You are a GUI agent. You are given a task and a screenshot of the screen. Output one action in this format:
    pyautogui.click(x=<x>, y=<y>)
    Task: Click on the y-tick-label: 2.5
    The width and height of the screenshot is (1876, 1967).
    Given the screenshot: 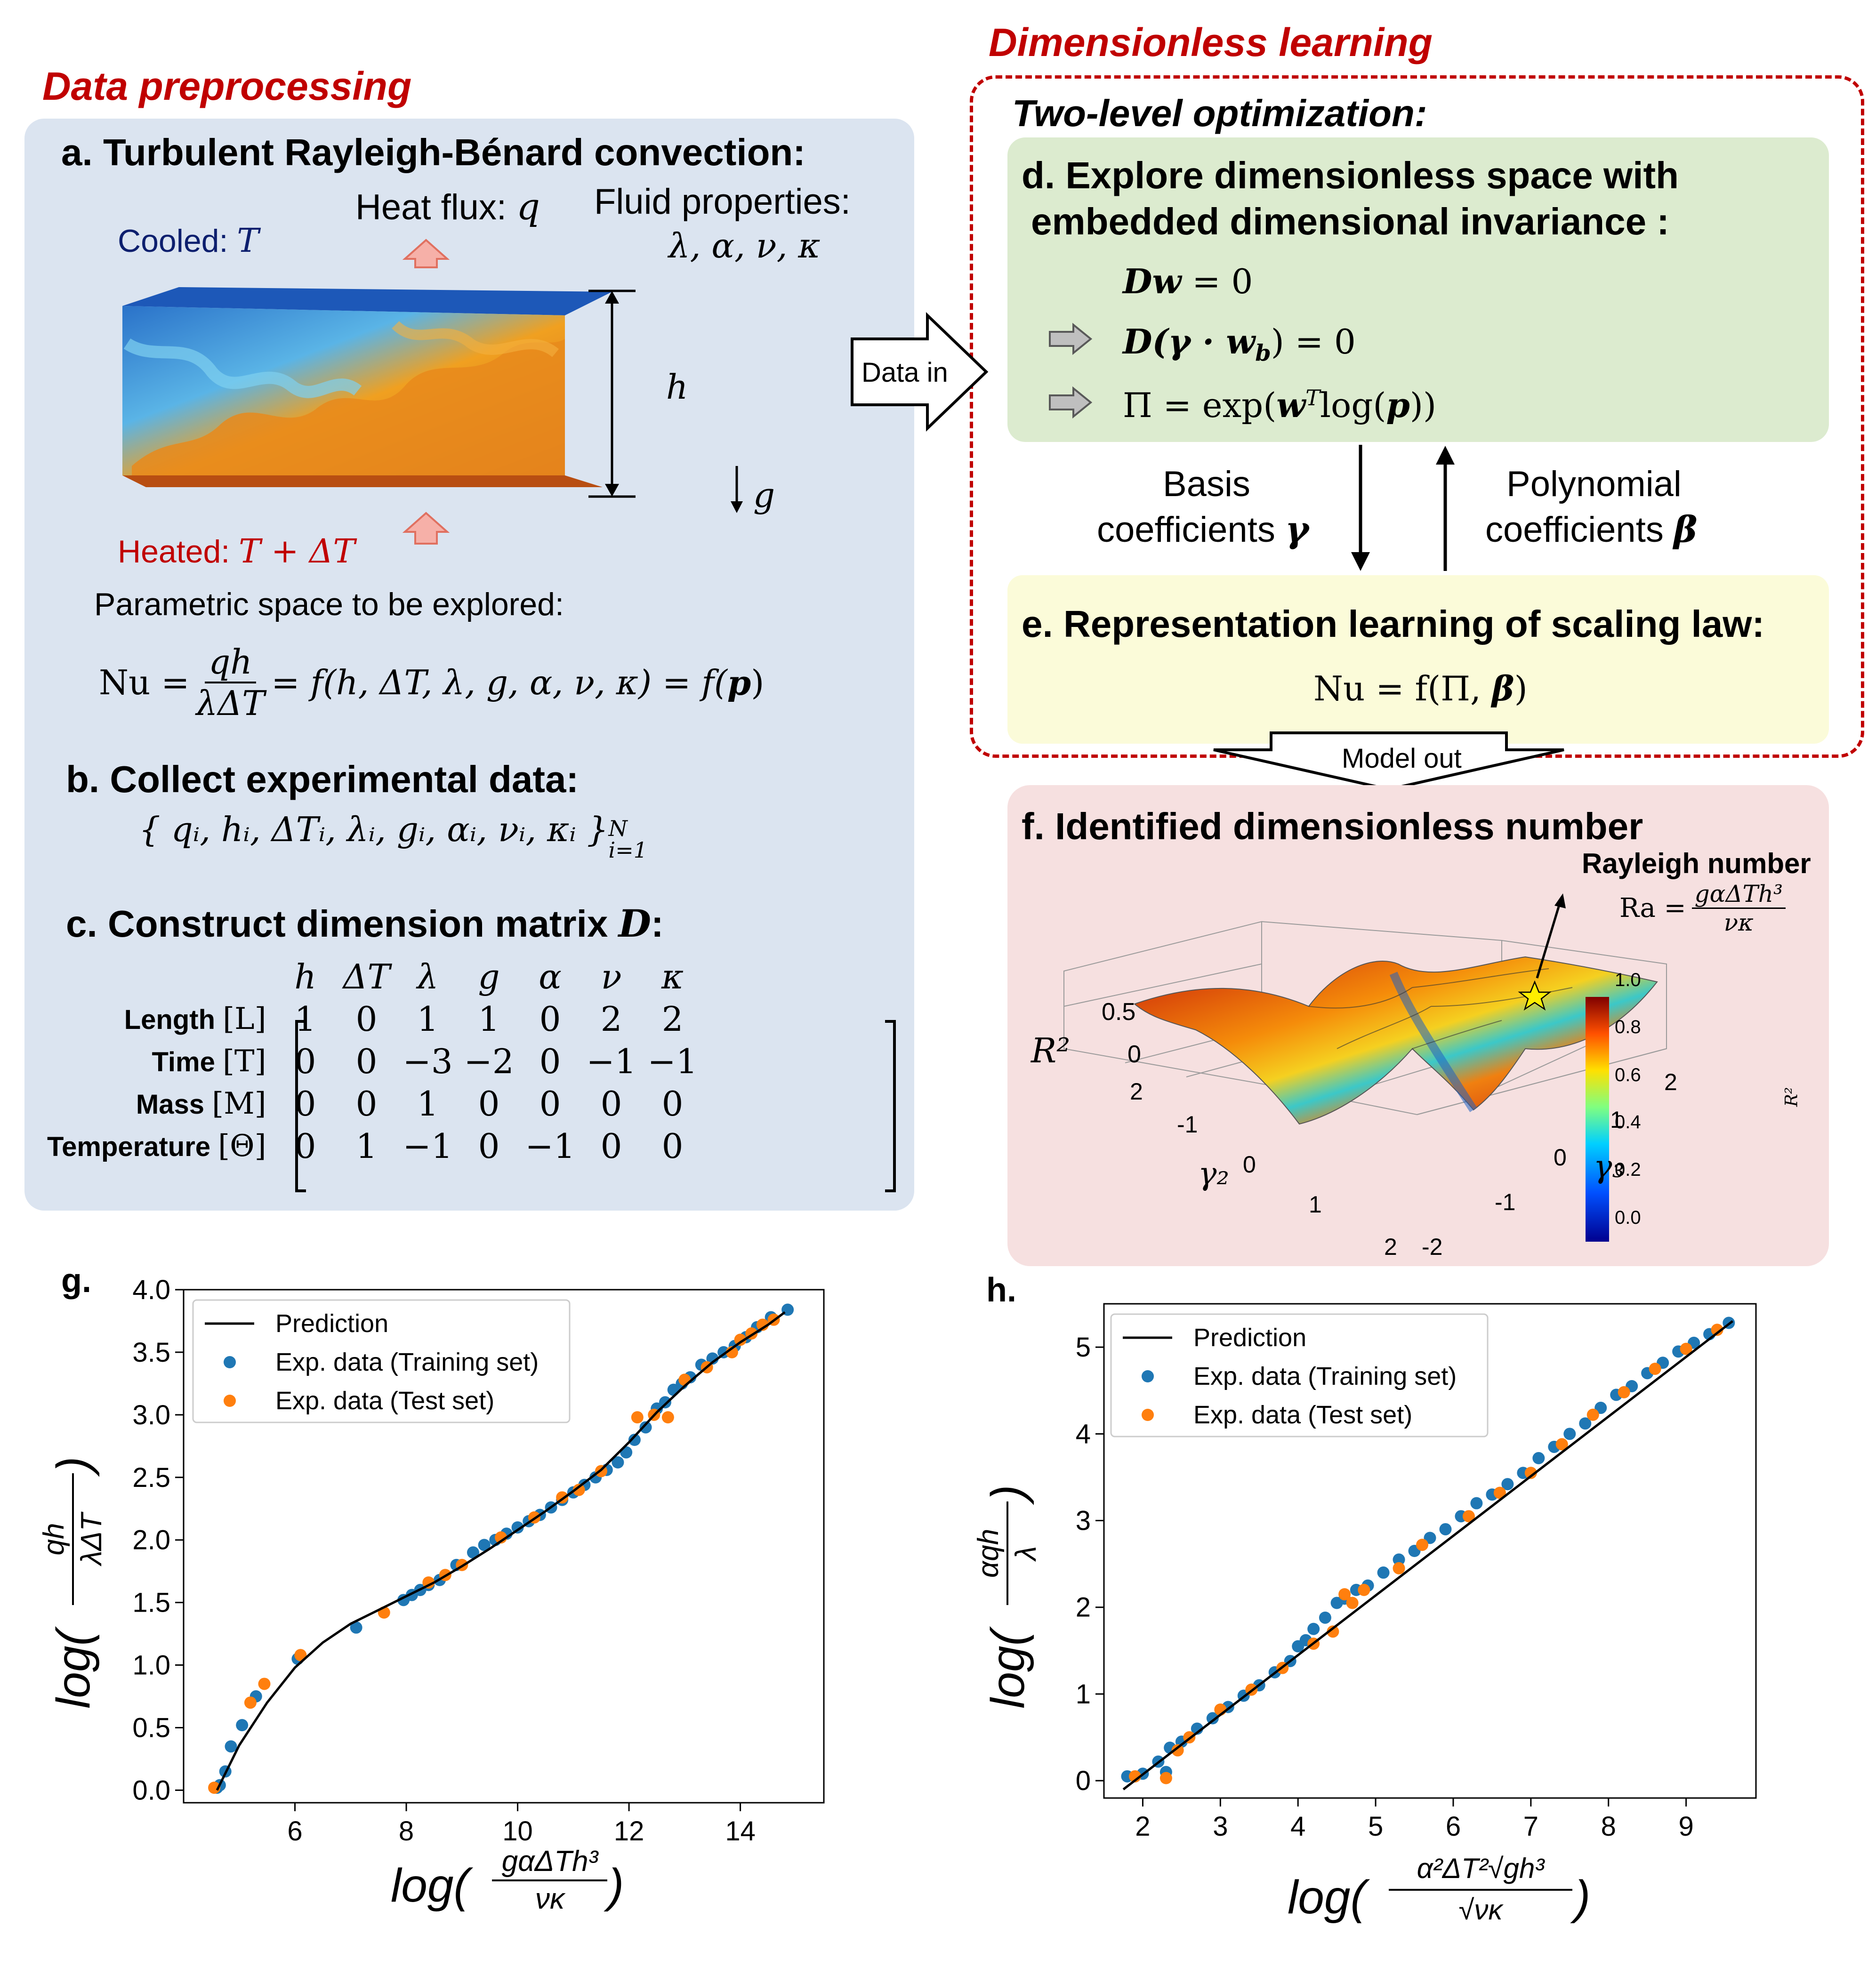 What is the action you would take?
    pyautogui.click(x=151, y=1477)
    